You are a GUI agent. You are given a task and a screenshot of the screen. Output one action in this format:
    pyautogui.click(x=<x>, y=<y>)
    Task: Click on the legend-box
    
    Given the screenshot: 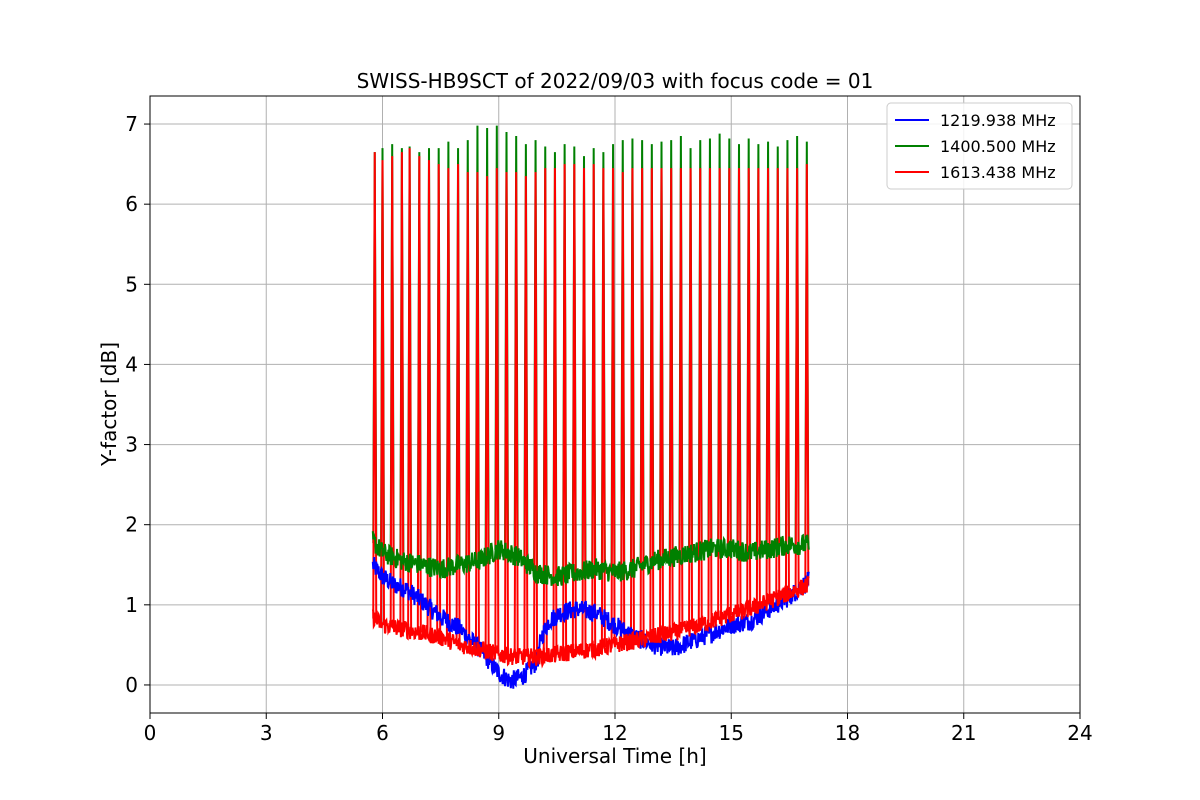 What is the action you would take?
    pyautogui.click(x=979, y=146)
    